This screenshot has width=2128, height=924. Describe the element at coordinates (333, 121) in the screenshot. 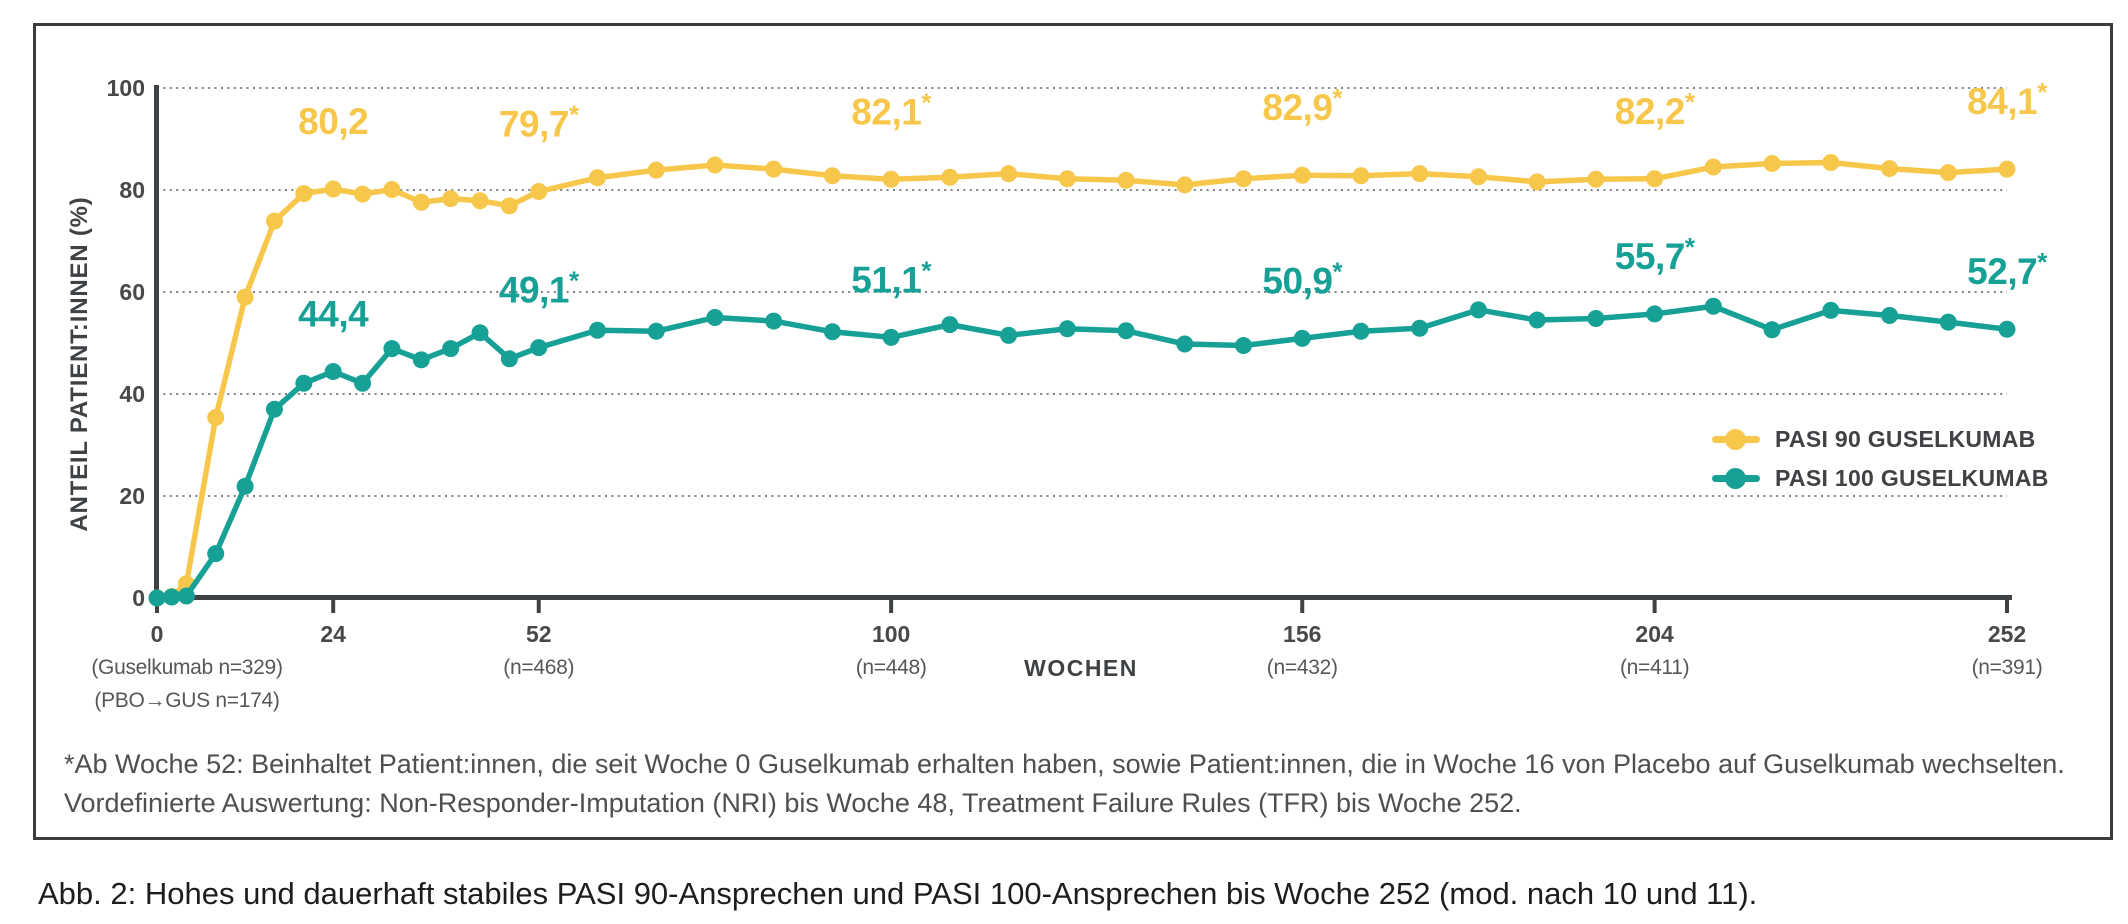

I see `pasi90-value-label-w24: 80,2` at that location.